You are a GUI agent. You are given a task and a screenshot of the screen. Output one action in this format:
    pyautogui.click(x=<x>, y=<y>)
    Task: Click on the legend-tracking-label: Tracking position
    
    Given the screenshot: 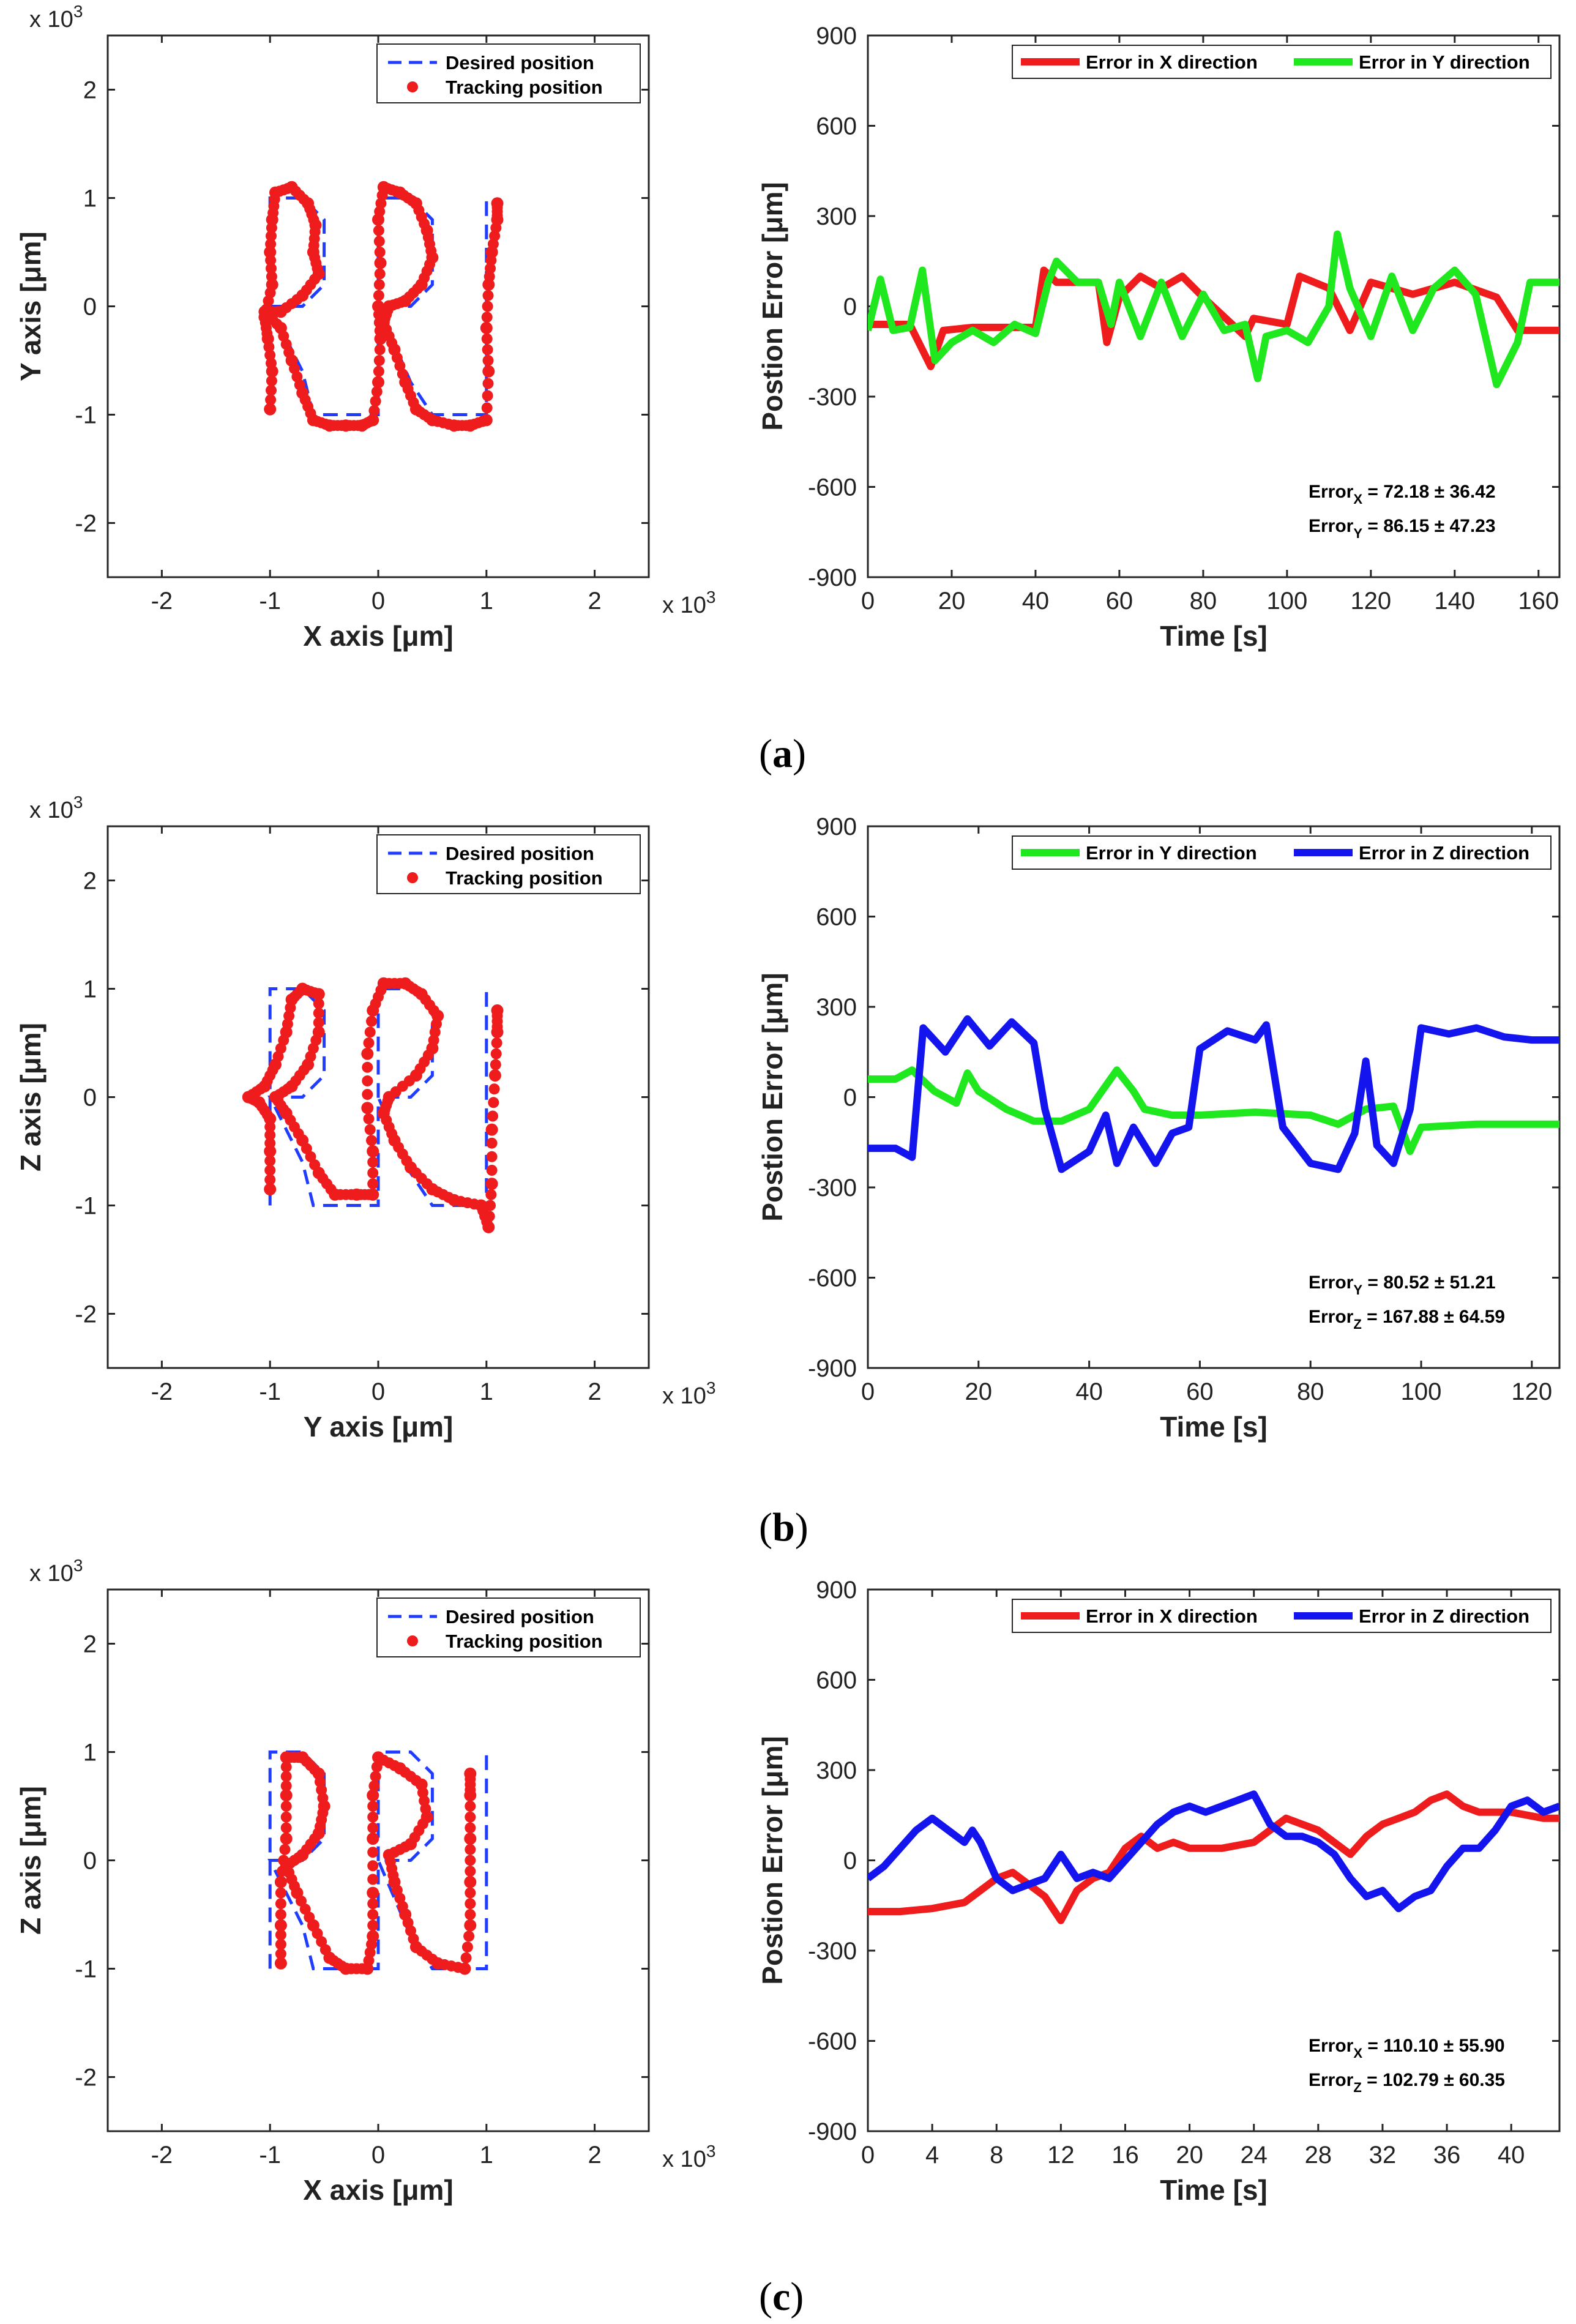 What is the action you would take?
    pyautogui.click(x=524, y=87)
    